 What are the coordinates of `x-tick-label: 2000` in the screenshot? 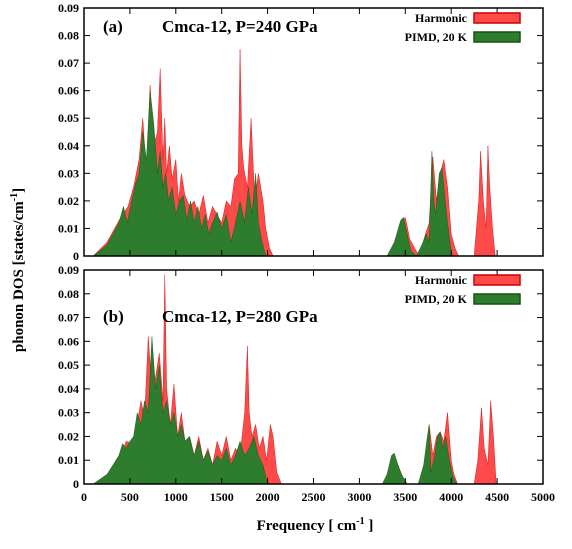 It's located at (268, 497).